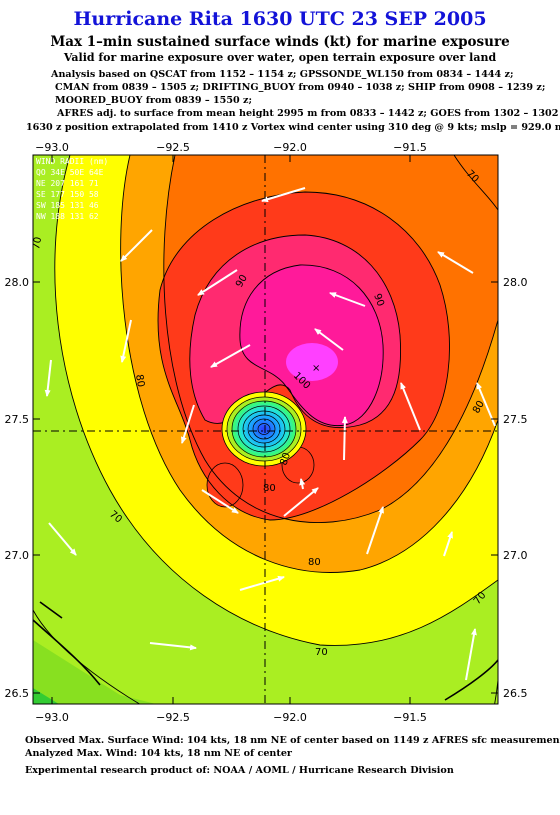 This screenshot has height=815, width=560. Describe the element at coordinates (17, 488) in the screenshot. I see `left-latitude-labels: 28.0 27.5 27.0 26.5` at that location.